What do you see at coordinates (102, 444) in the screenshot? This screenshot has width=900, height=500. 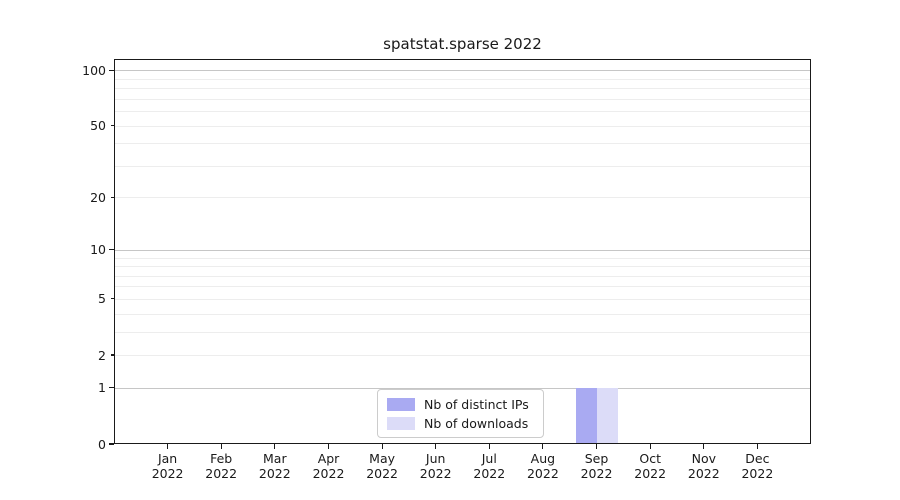 I see `y-tick-label-0: 0` at bounding box center [102, 444].